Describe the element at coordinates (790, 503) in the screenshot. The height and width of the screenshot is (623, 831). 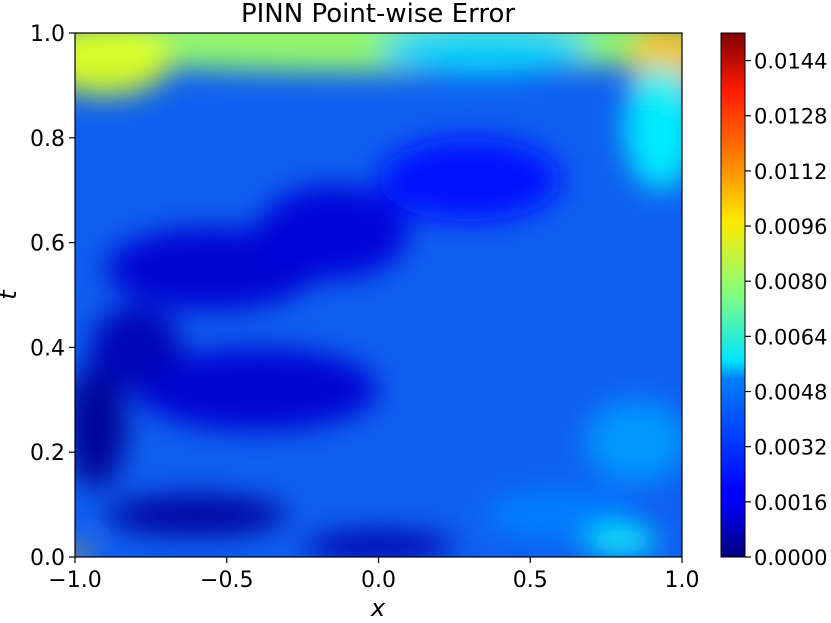
I see `colorbar-tick-label: 0.0016` at that location.